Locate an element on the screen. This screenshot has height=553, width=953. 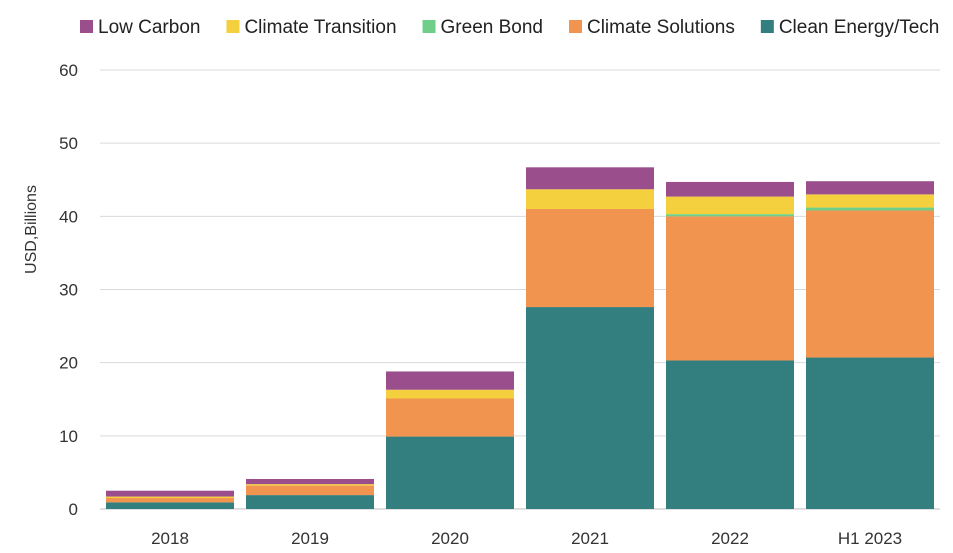
bar-2021-climate-solutions is located at coordinates (590, 258).